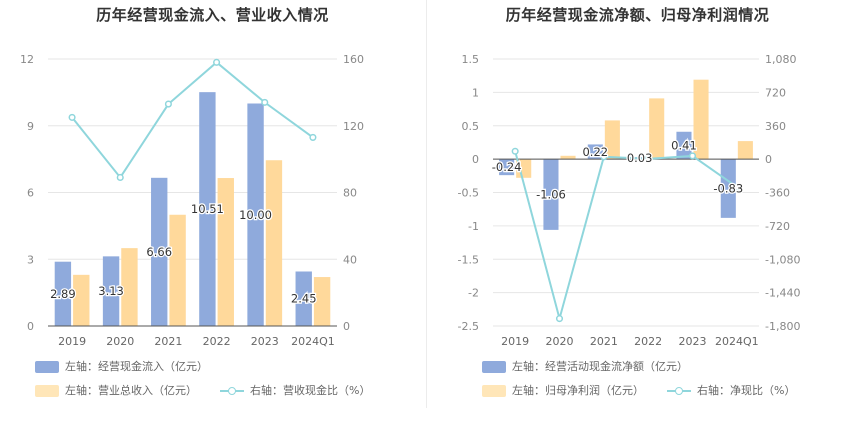 The width and height of the screenshot is (850, 437). What do you see at coordinates (353, 59) in the screenshot?
I see `y-right-tick-label: 160` at bounding box center [353, 59].